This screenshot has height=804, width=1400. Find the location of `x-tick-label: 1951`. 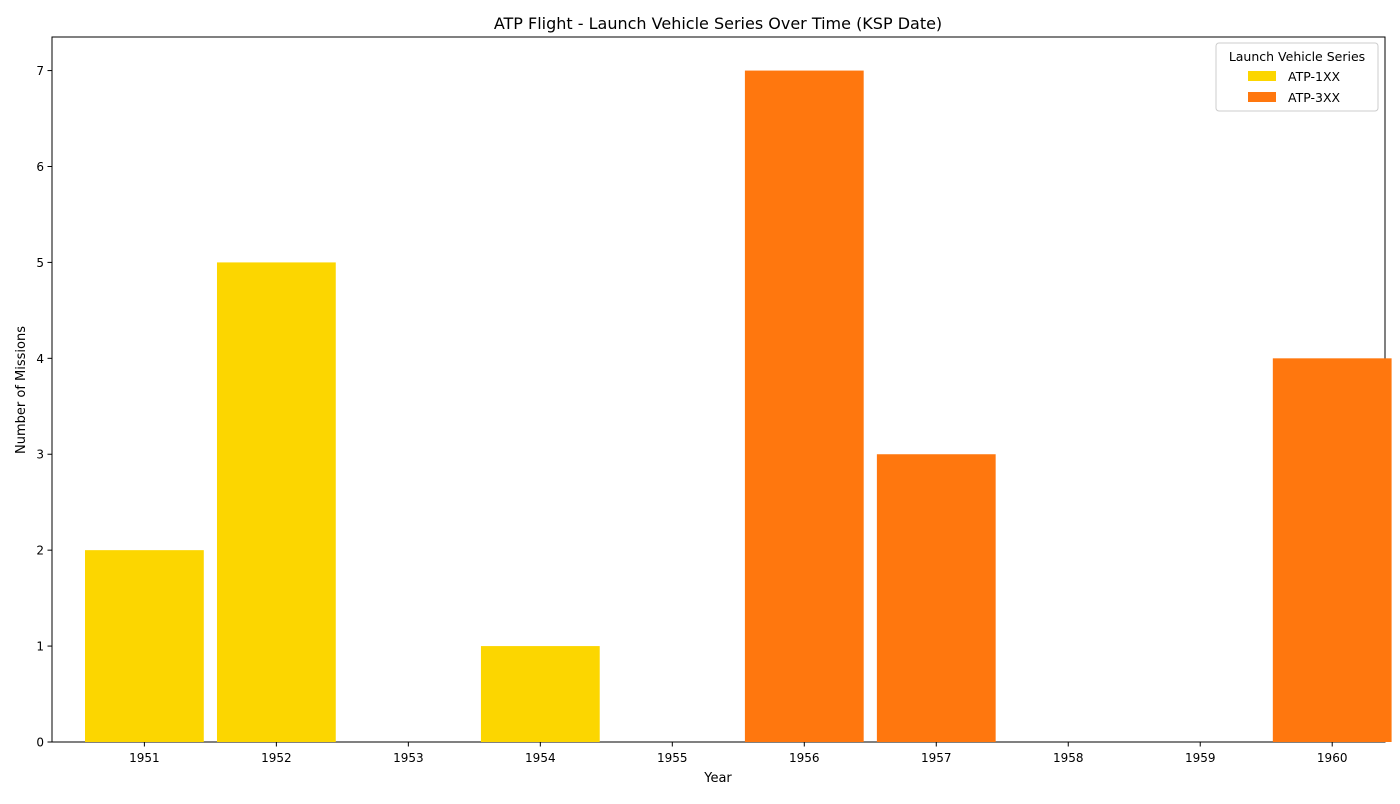

x-tick-label: 1951 is located at coordinates (144, 758).